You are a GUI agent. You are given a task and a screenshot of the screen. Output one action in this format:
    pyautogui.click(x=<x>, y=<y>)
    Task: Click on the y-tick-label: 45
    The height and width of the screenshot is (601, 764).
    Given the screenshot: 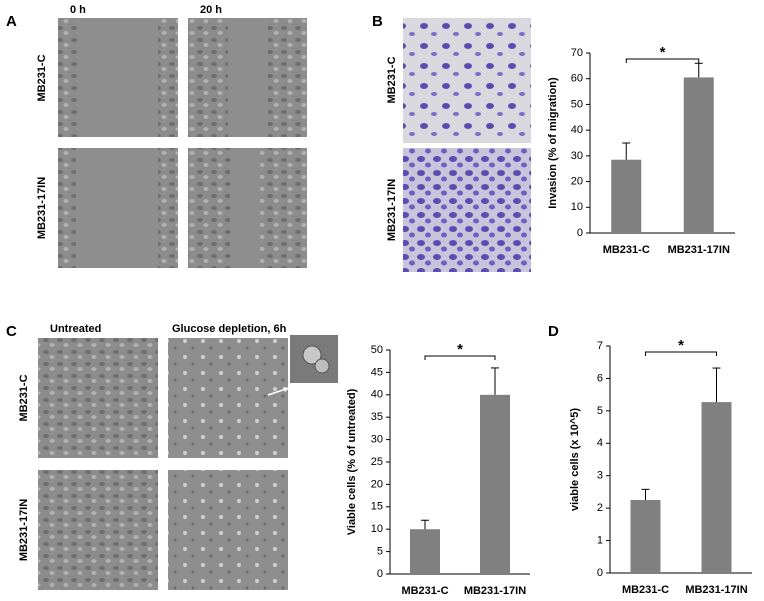 What is the action you would take?
    pyautogui.click(x=377, y=372)
    